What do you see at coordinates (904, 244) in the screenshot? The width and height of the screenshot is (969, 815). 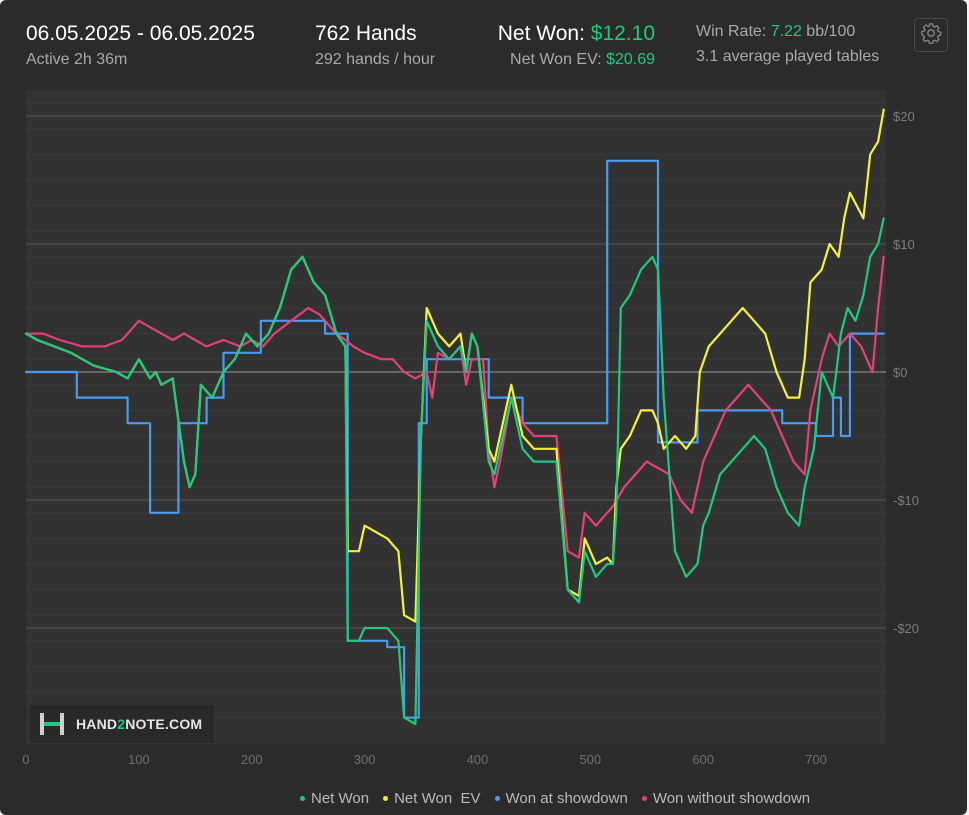 I see `y-tick-label: $10` at bounding box center [904, 244].